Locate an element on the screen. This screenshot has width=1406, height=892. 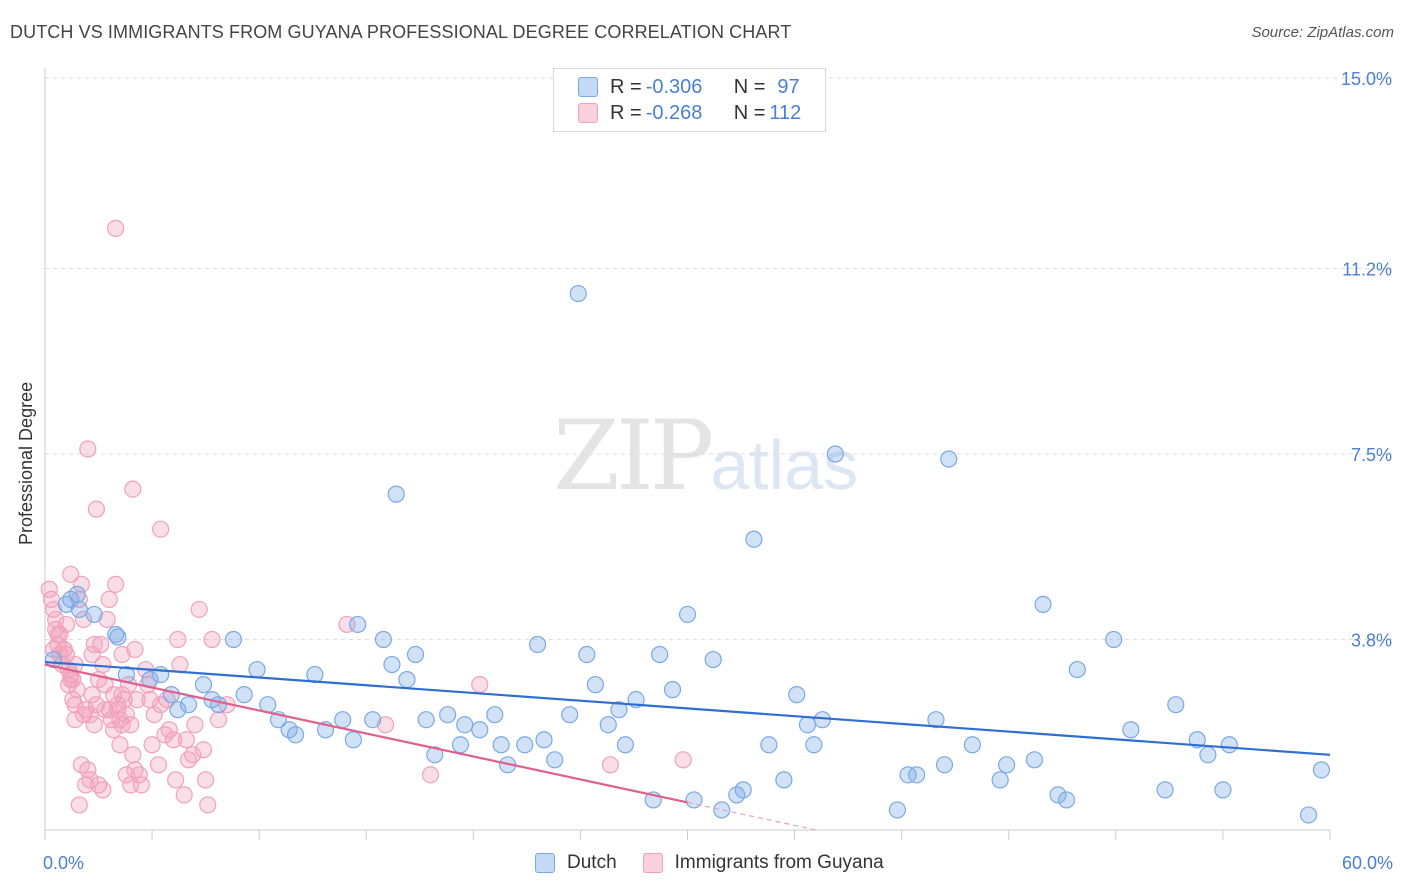
legend-row-dutch: R = -0.306 N = 97 is located at coordinates (689, 87).